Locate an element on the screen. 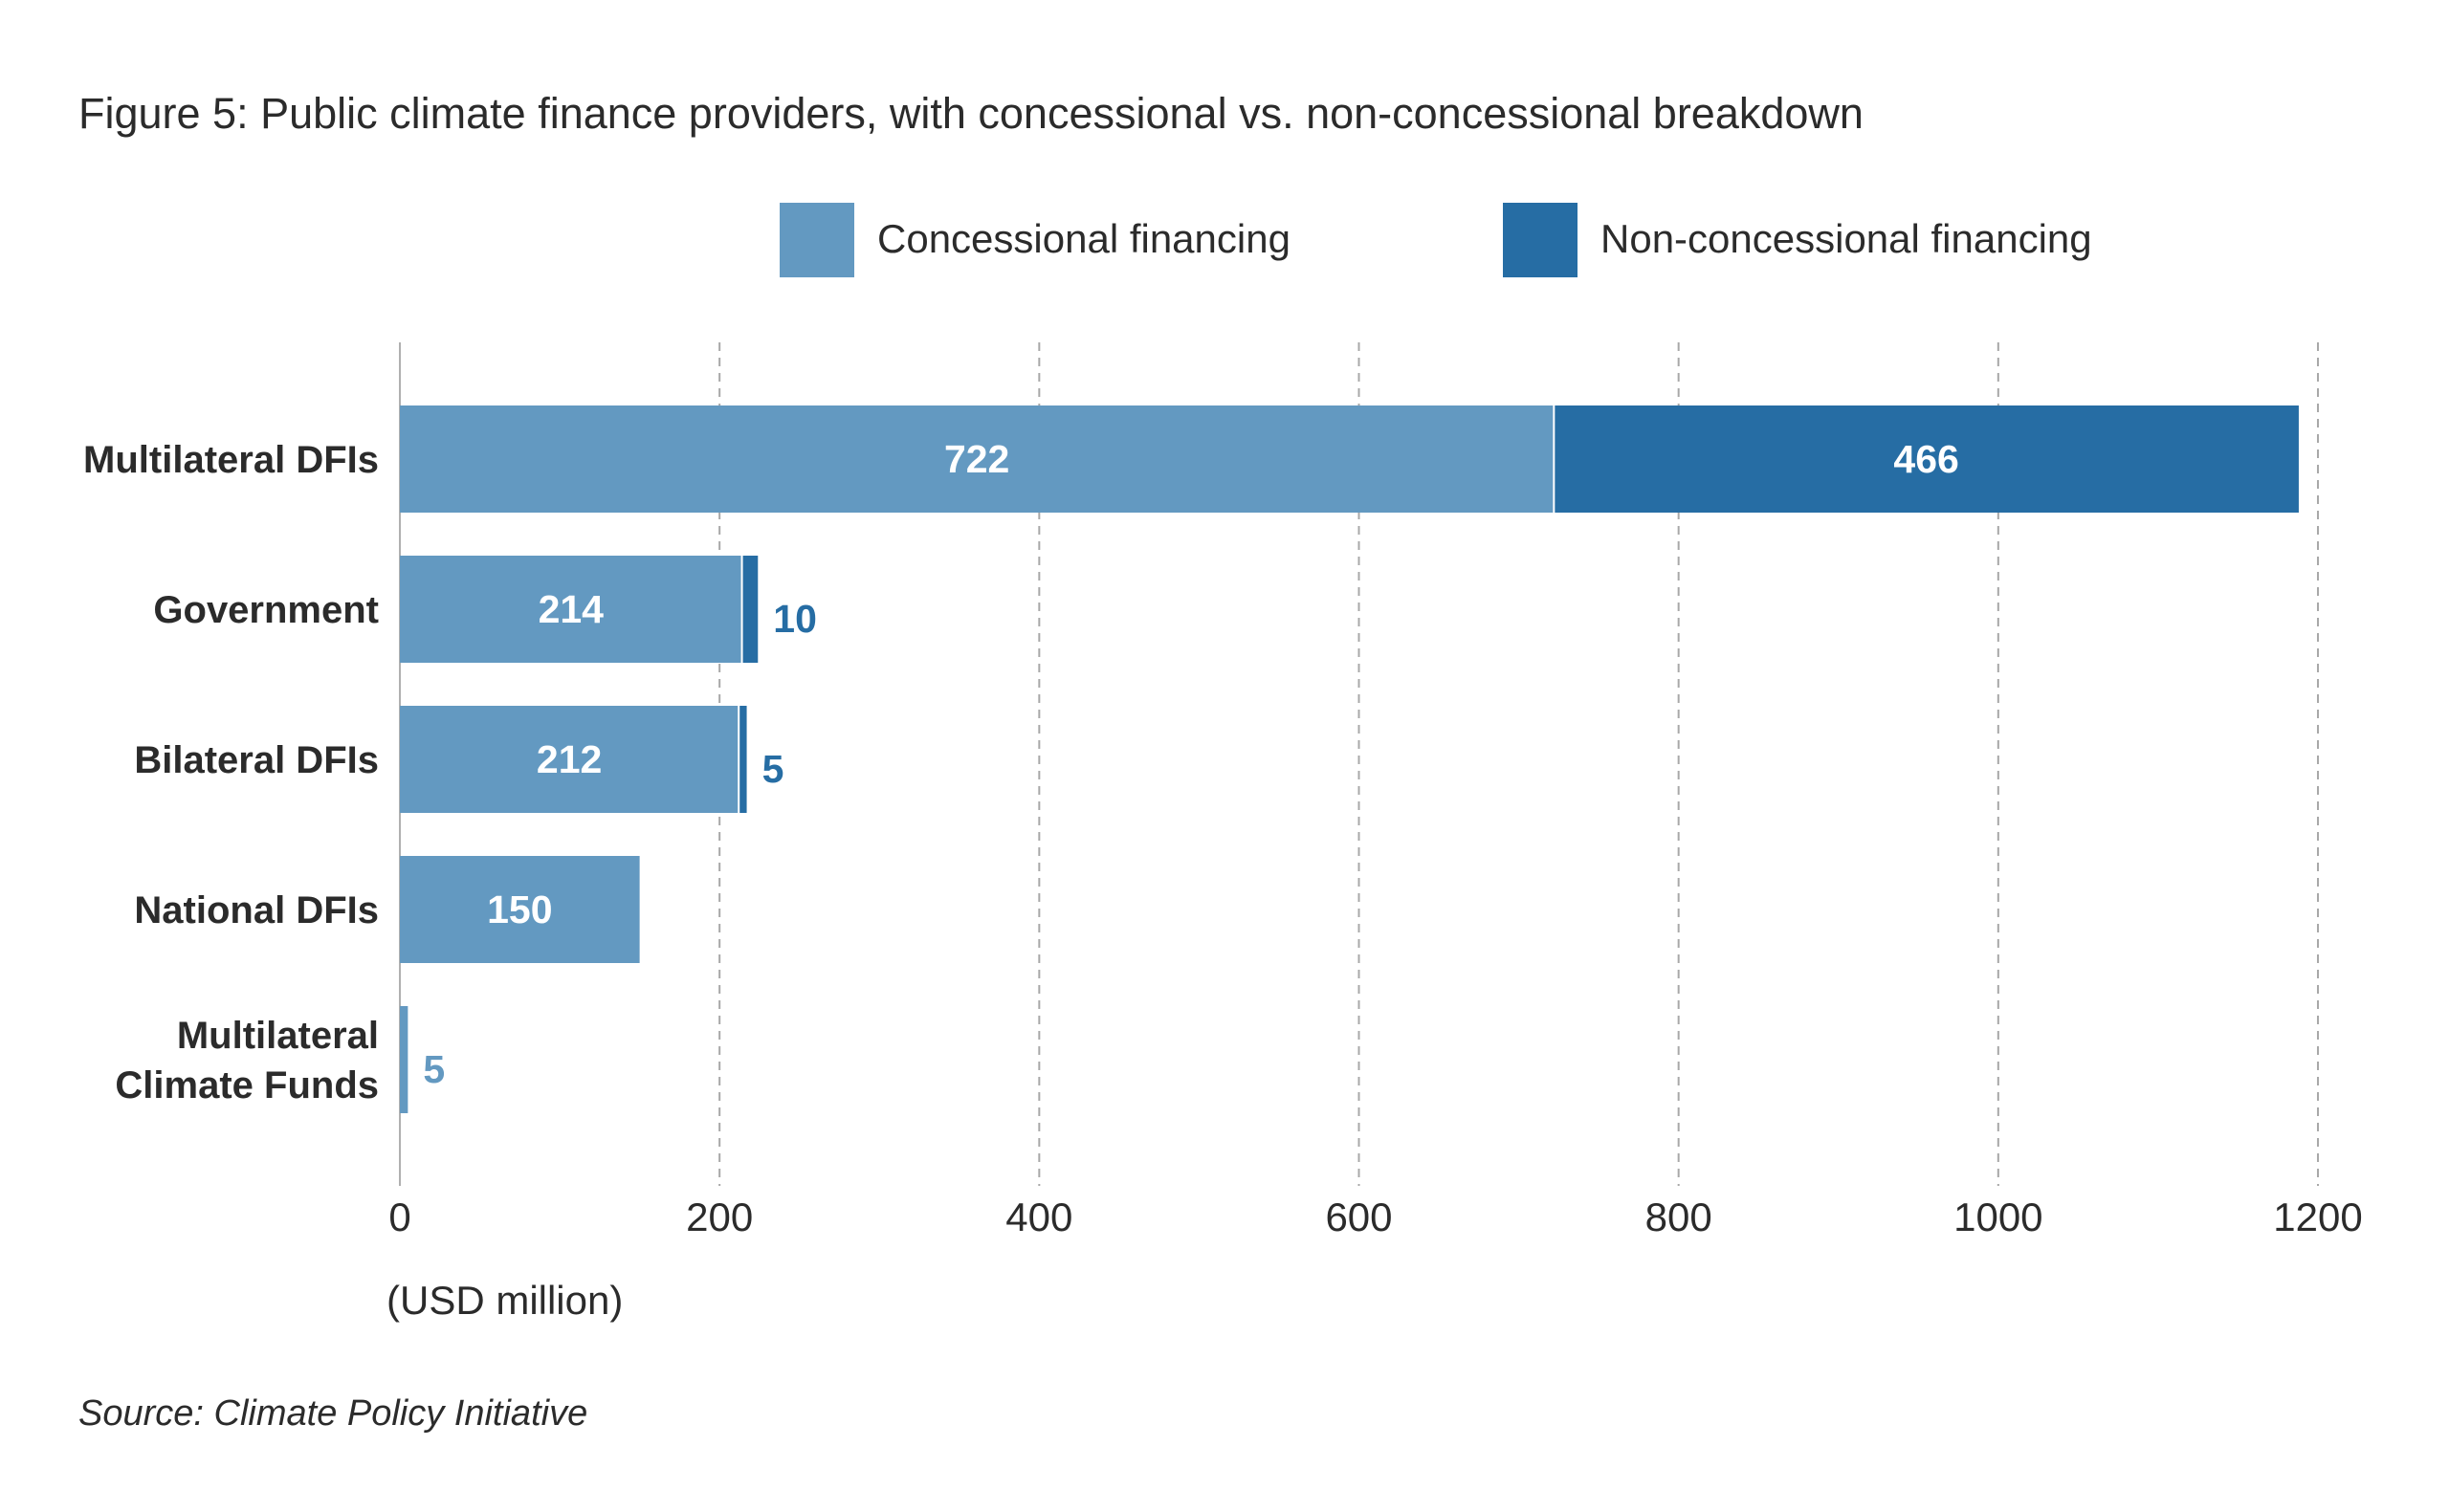 The height and width of the screenshot is (1512, 2449). data-label-concessional-2: 212 is located at coordinates (570, 759).